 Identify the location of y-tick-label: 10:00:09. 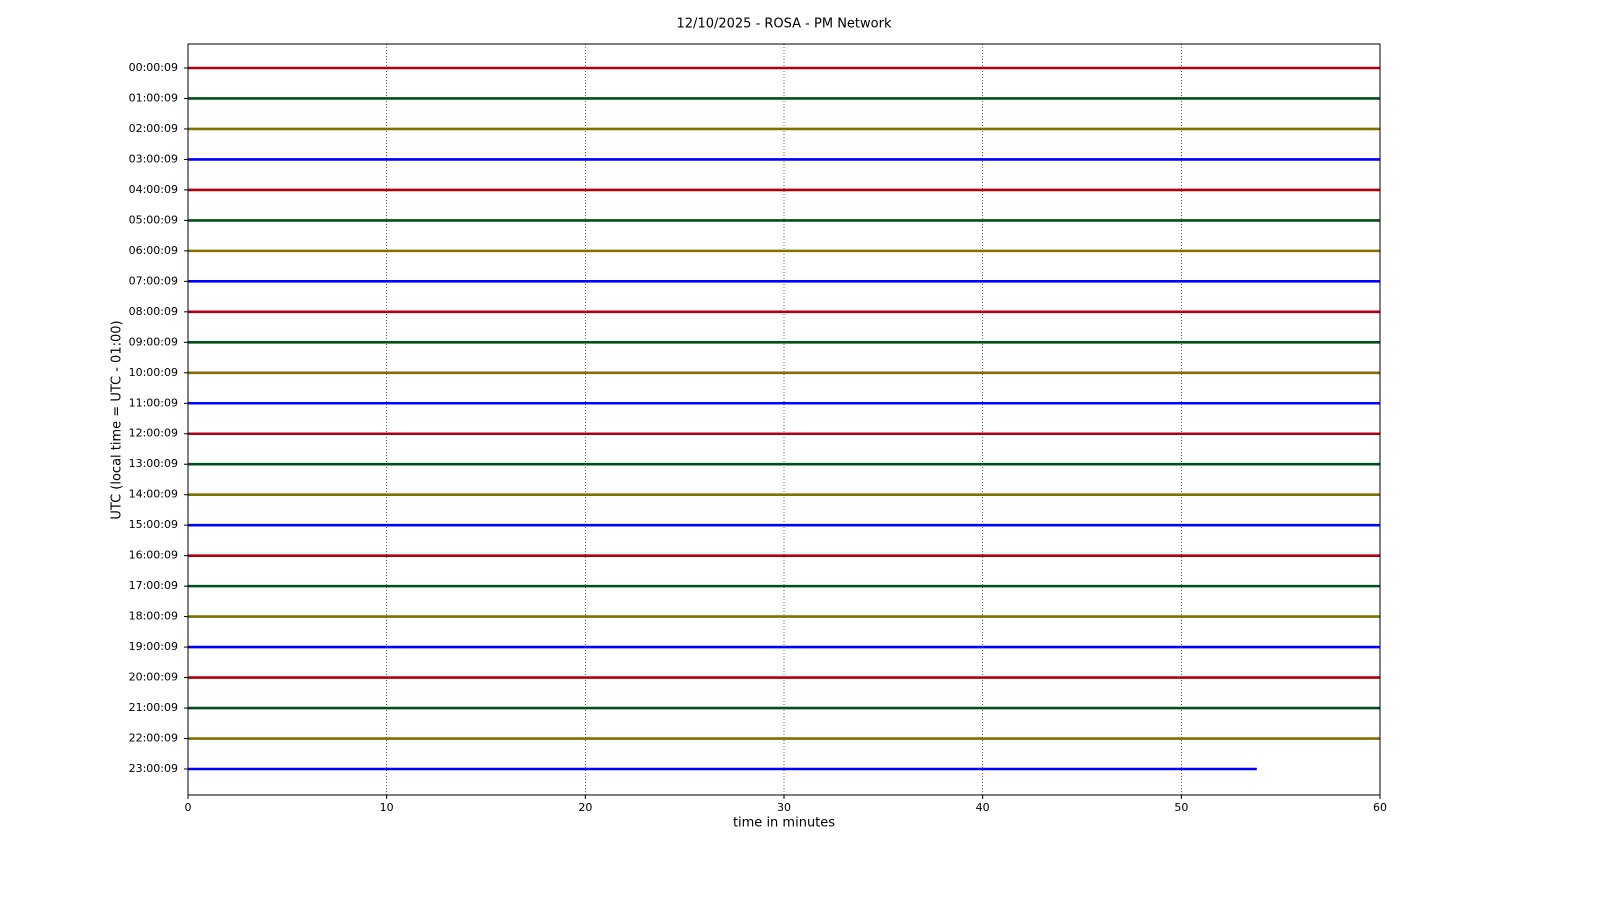
(153, 372).